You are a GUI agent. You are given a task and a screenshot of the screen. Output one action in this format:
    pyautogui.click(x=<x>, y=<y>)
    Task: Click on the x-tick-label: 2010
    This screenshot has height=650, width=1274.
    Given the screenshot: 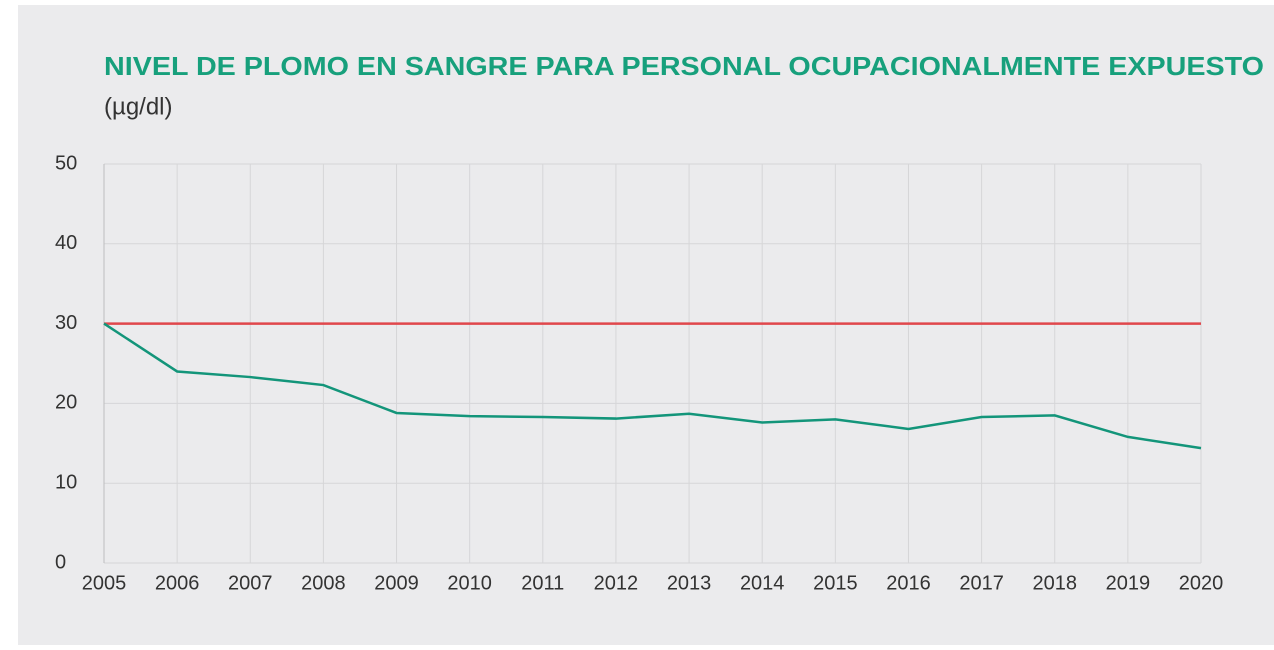 What is the action you would take?
    pyautogui.click(x=469, y=583)
    